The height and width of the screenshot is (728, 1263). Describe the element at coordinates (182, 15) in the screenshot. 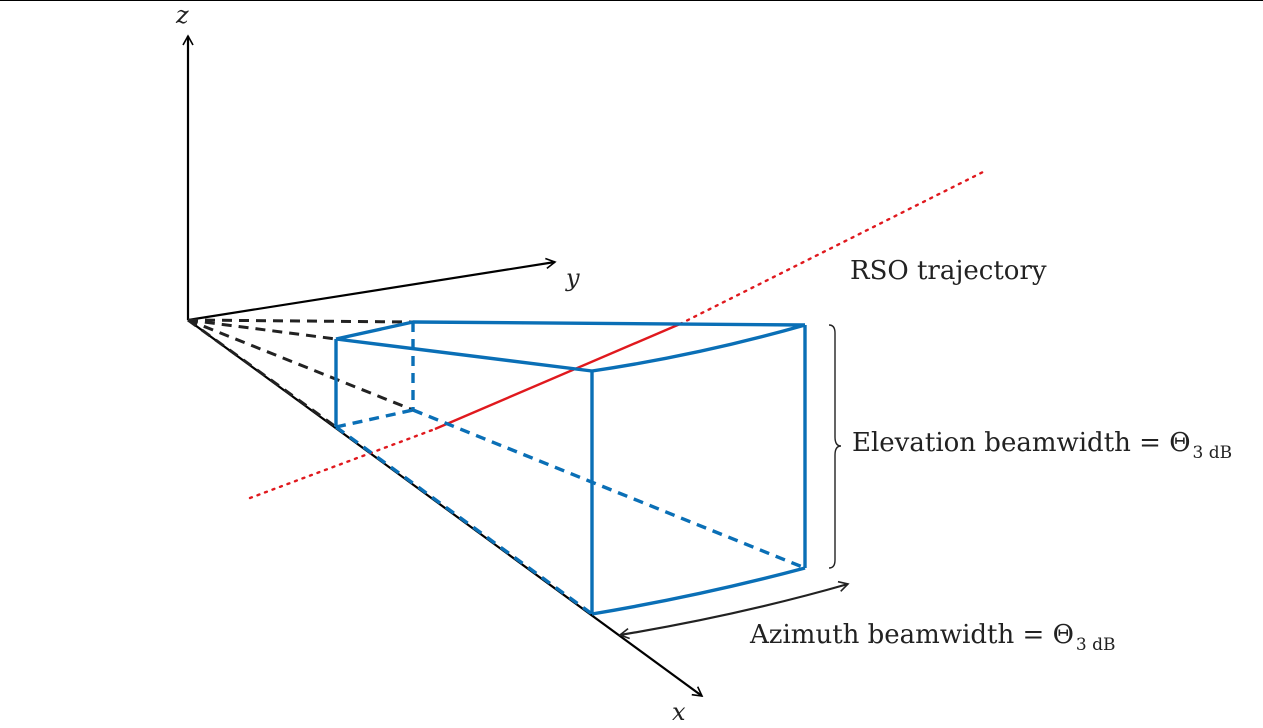

I see `z-axis-label: z` at that location.